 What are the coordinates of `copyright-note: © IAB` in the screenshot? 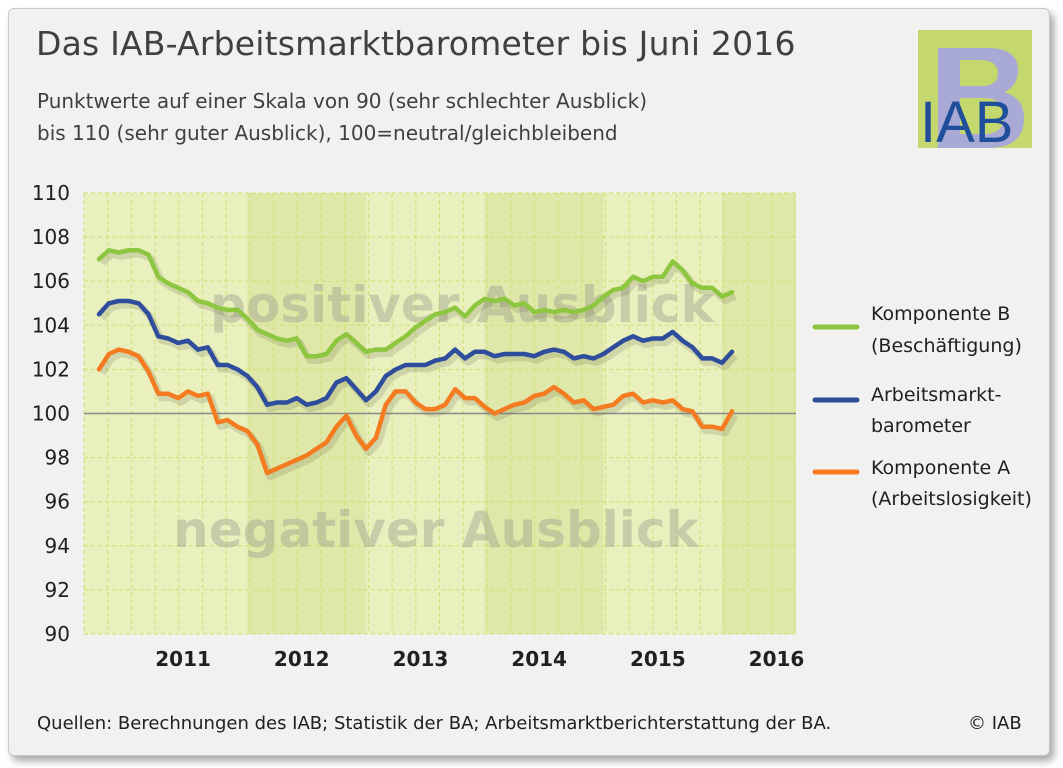 It's located at (995, 723).